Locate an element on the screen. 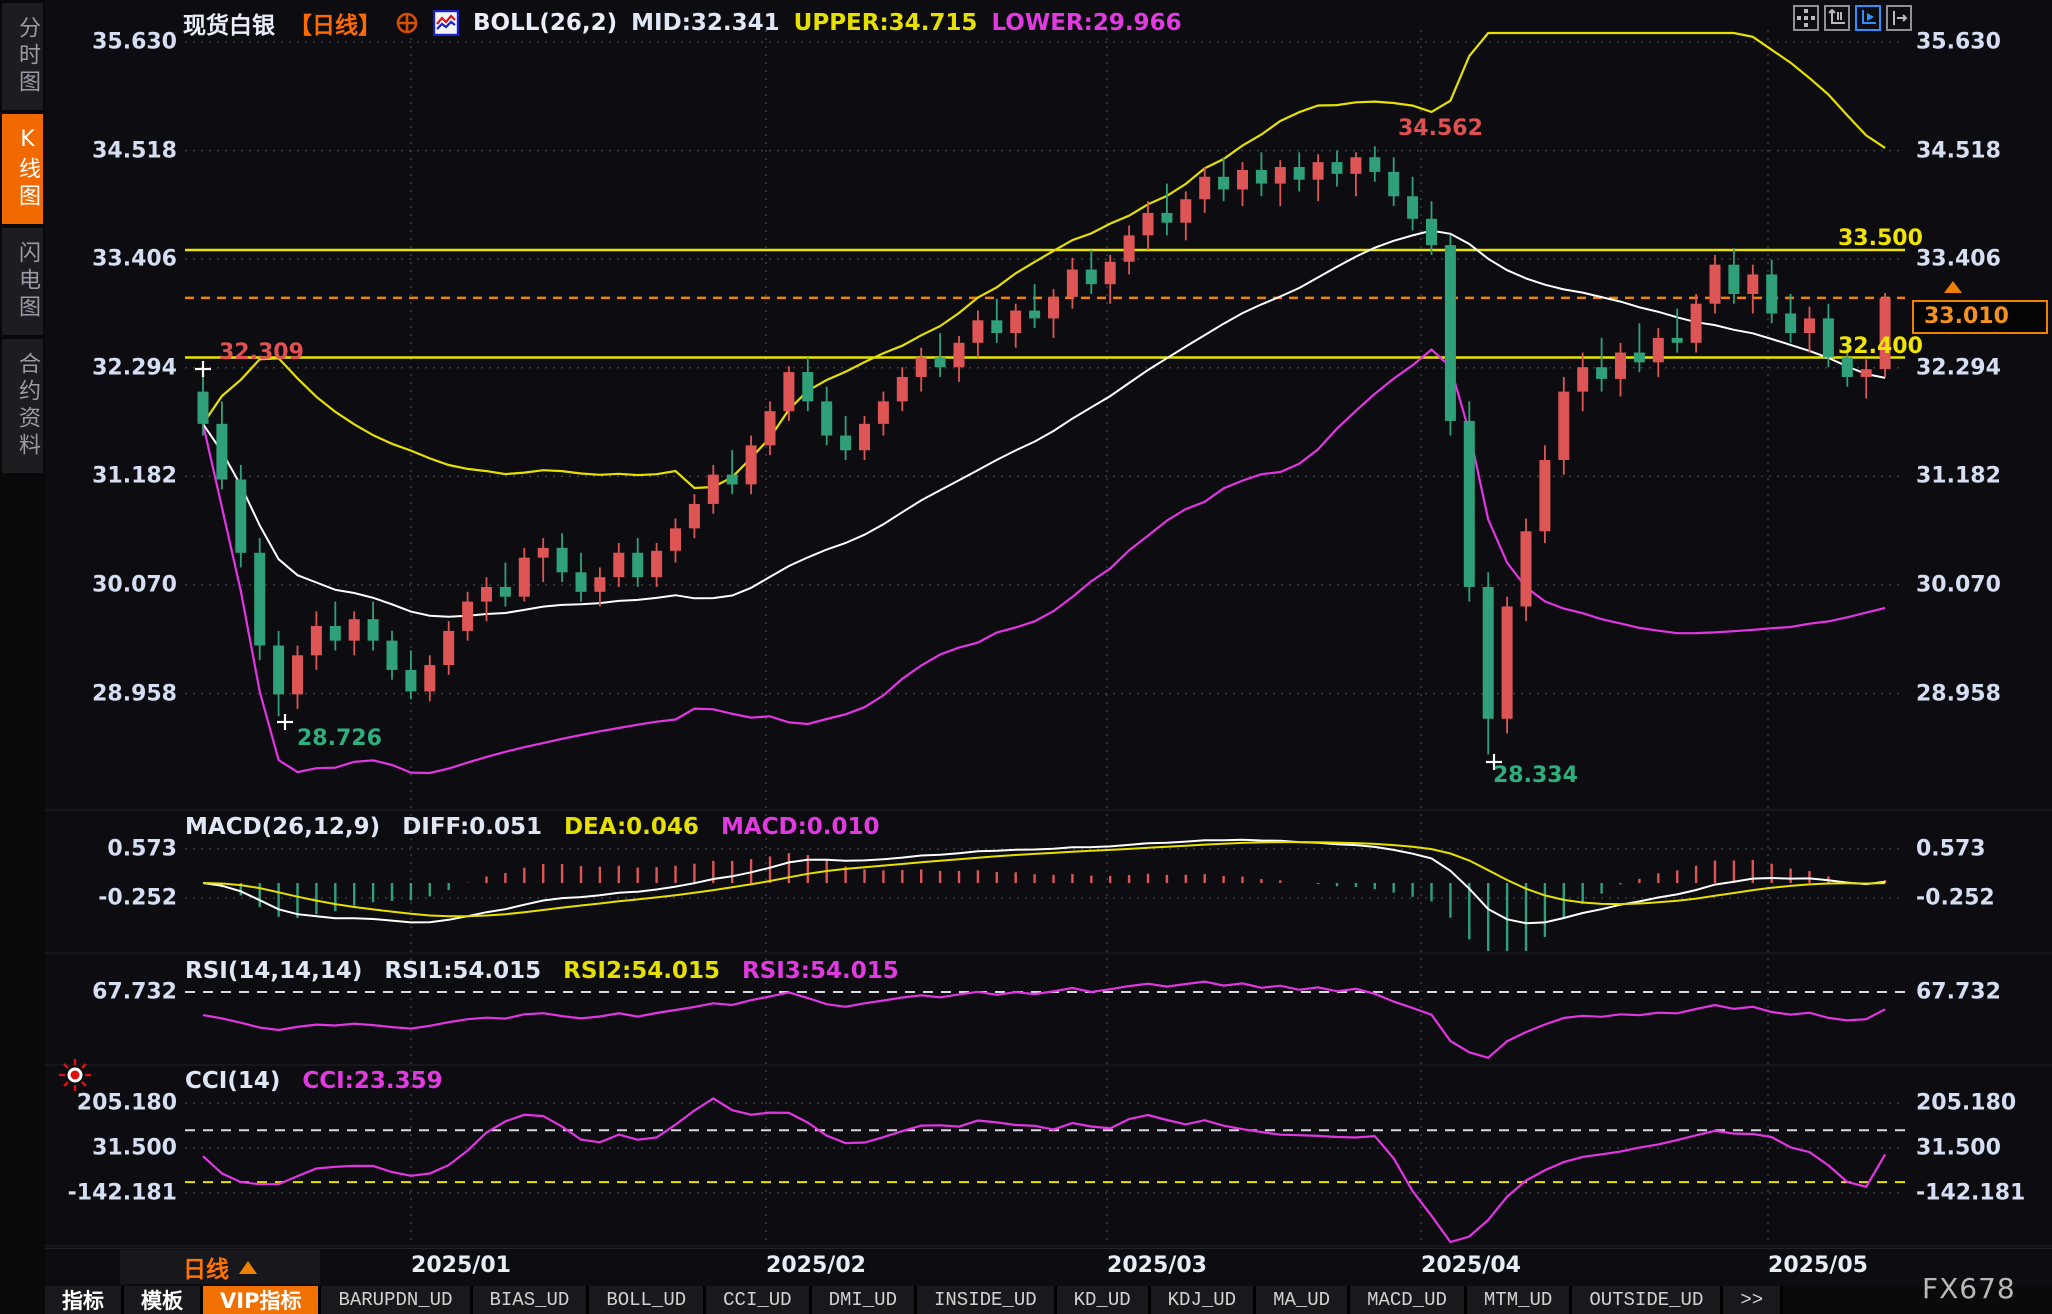 The height and width of the screenshot is (1314, 2052). rsi-title: RSI(14,14,14) is located at coordinates (274, 971).